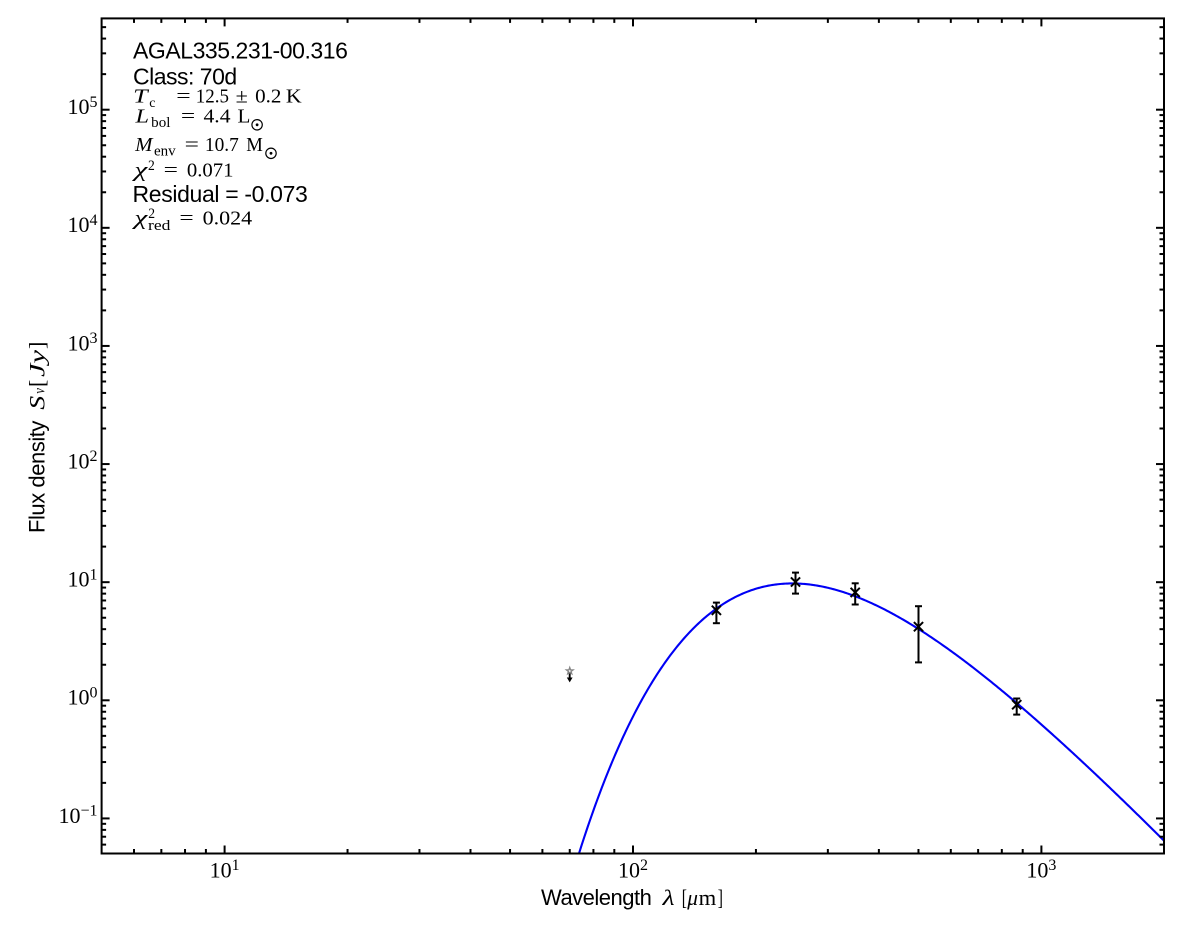 The width and height of the screenshot is (1200, 938). What do you see at coordinates (37, 363) in the screenshot?
I see `svg-text: Jy` at bounding box center [37, 363].